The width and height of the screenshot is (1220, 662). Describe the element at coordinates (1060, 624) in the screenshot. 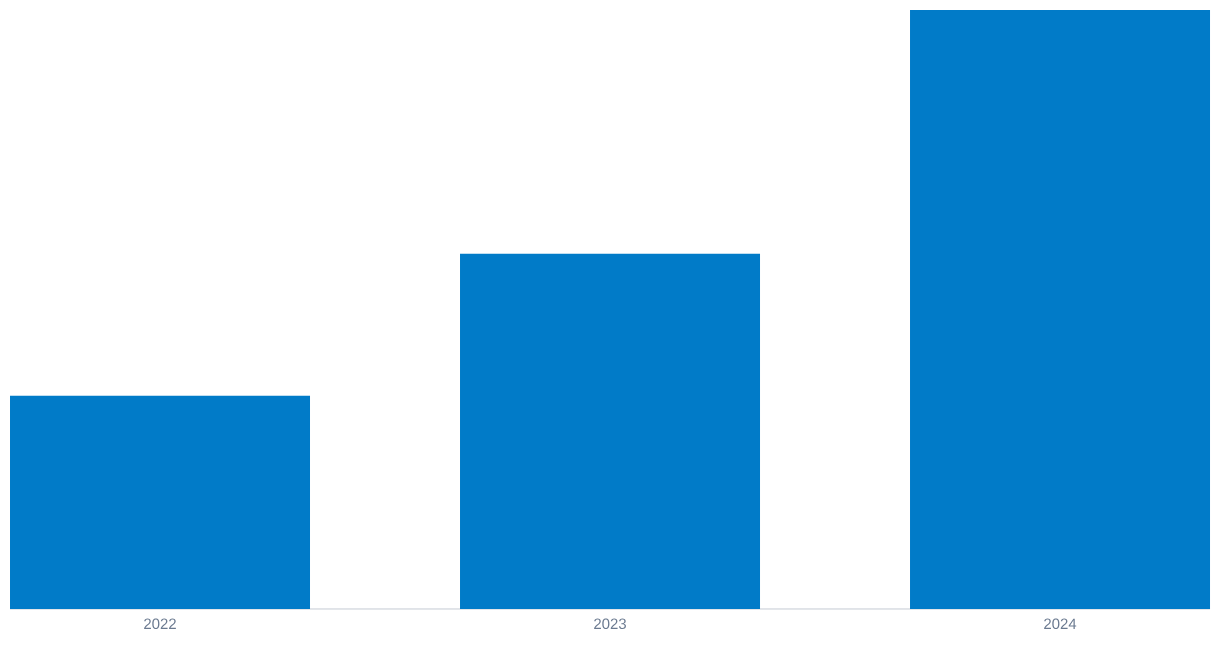

I see `x-tick-label: 2024` at that location.